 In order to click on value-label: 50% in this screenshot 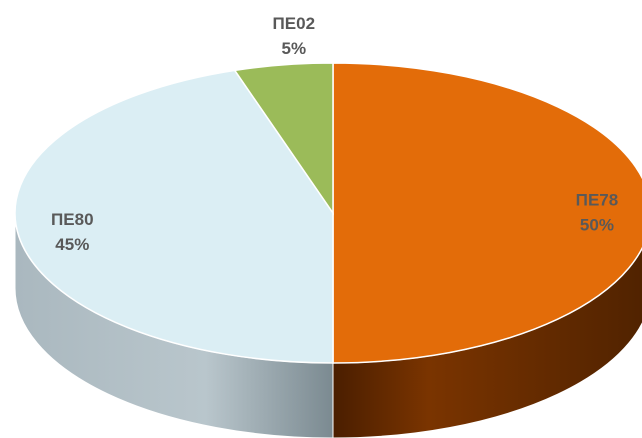, I will do `click(597, 224)`.